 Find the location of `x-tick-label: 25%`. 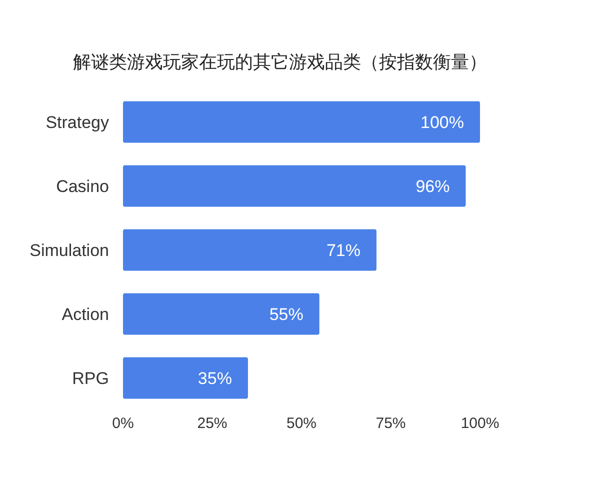

x-tick-label: 25% is located at coordinates (212, 423).